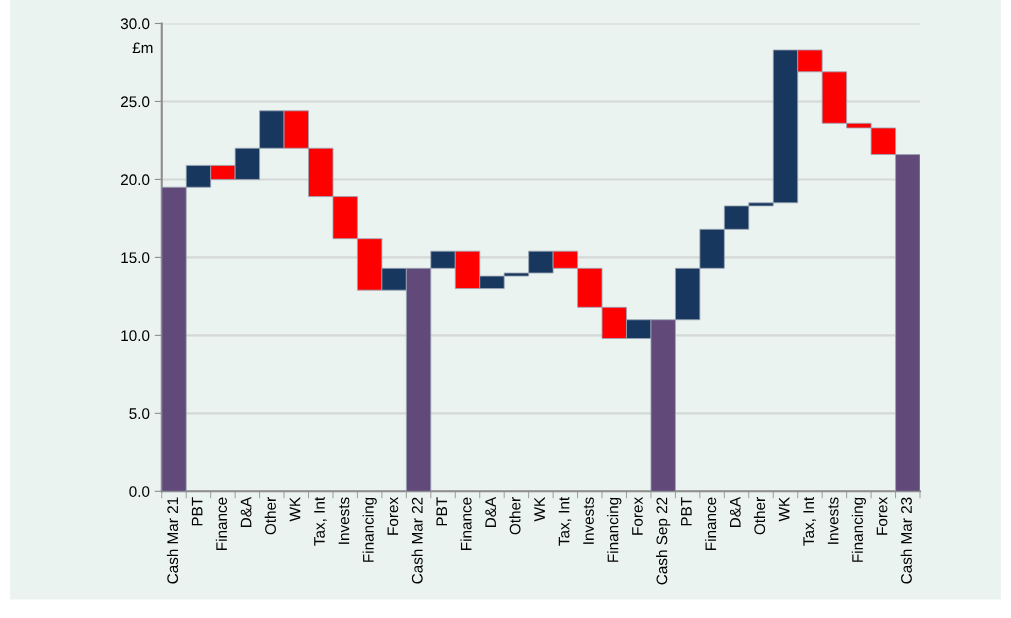 The image size is (1011, 618). I want to click on x-tick-label: Cash Mar 23, so click(906, 540).